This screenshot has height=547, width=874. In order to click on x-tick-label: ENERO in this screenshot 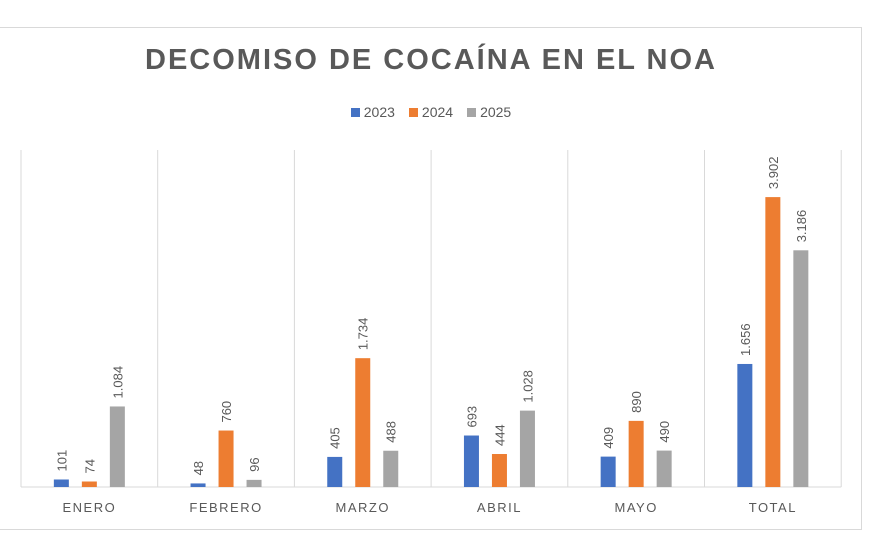, I will do `click(89, 507)`.